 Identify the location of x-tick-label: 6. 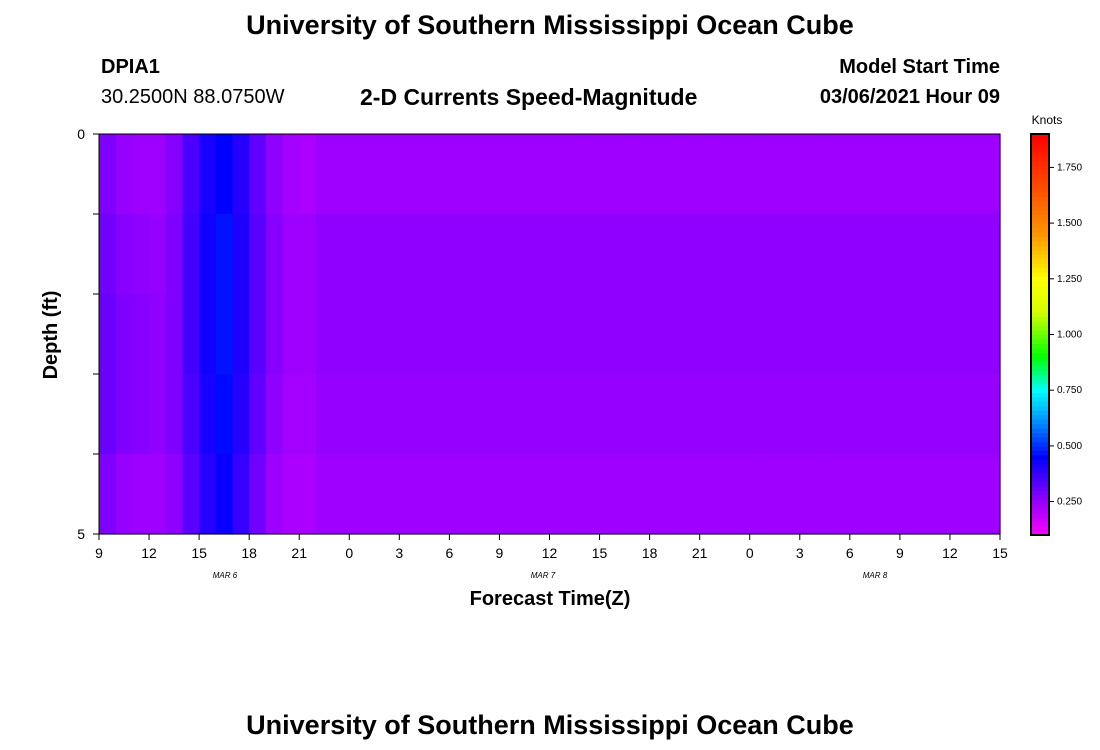
(449, 553).